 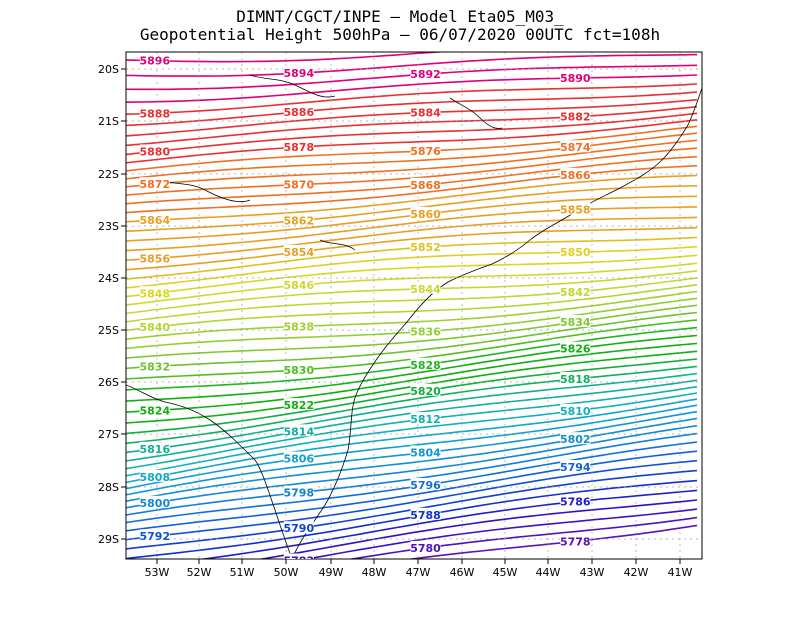 What do you see at coordinates (108, 174) in the screenshot?
I see `lat-label: 22S` at bounding box center [108, 174].